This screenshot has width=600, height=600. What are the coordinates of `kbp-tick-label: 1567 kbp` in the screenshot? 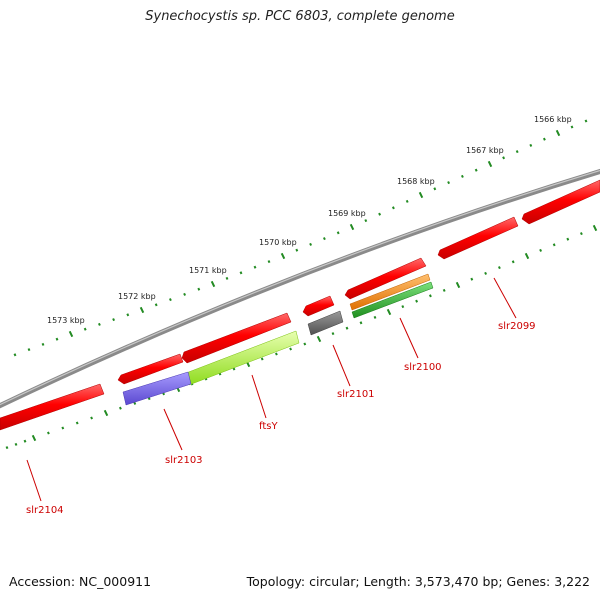 It's located at (485, 150).